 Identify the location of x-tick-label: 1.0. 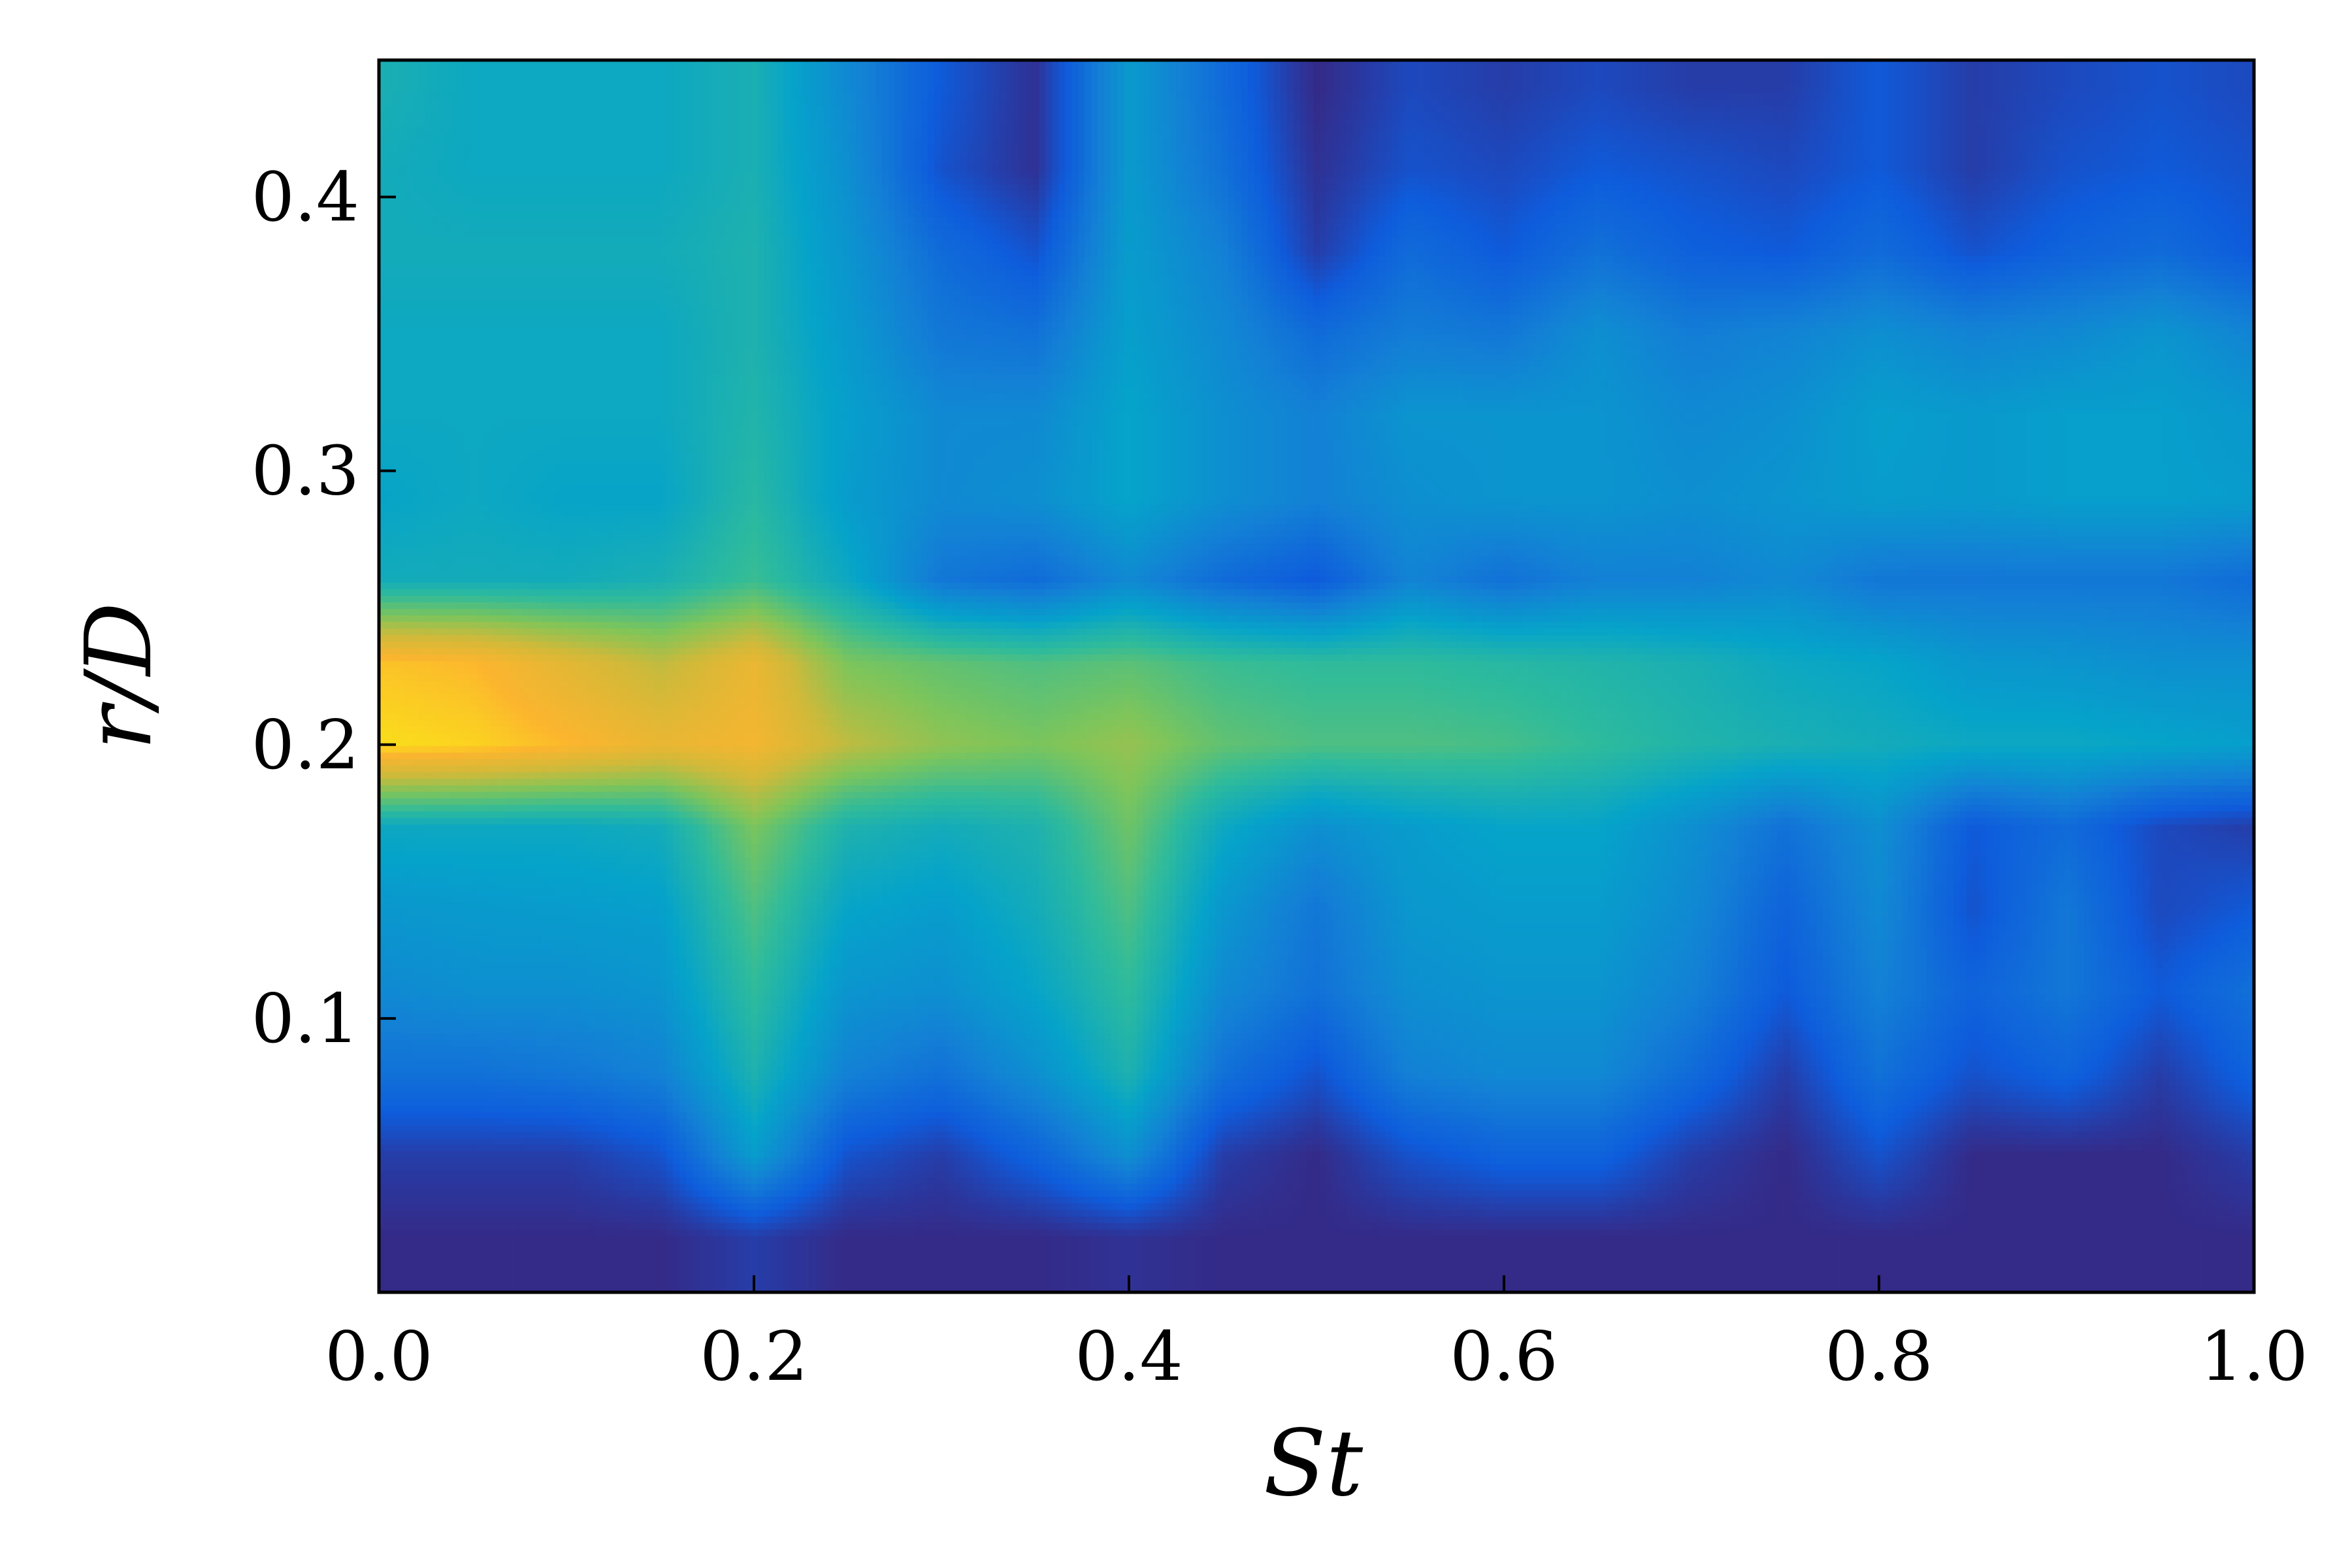
(2254, 1356).